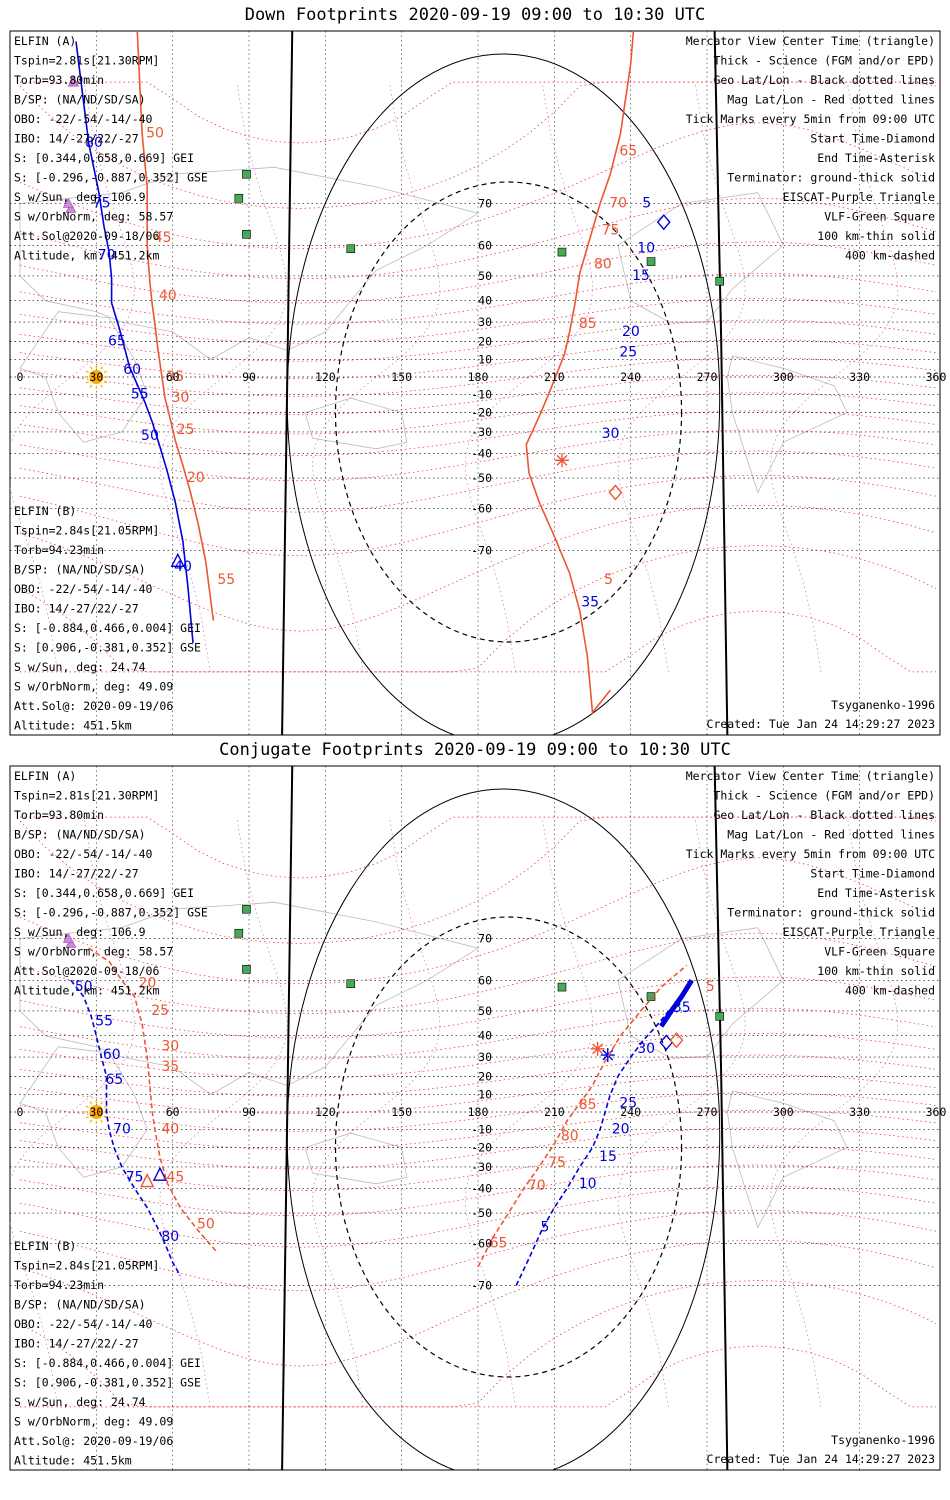  I want to click on info-b-line: Torb=94.23min, so click(59, 1285).